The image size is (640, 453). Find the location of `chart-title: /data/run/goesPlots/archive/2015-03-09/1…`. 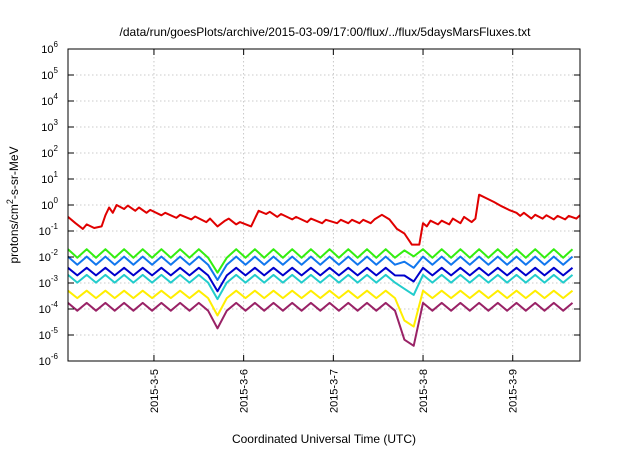

chart-title: /data/run/goesPlots/archive/2015-03-09/1… is located at coordinates (326, 32).